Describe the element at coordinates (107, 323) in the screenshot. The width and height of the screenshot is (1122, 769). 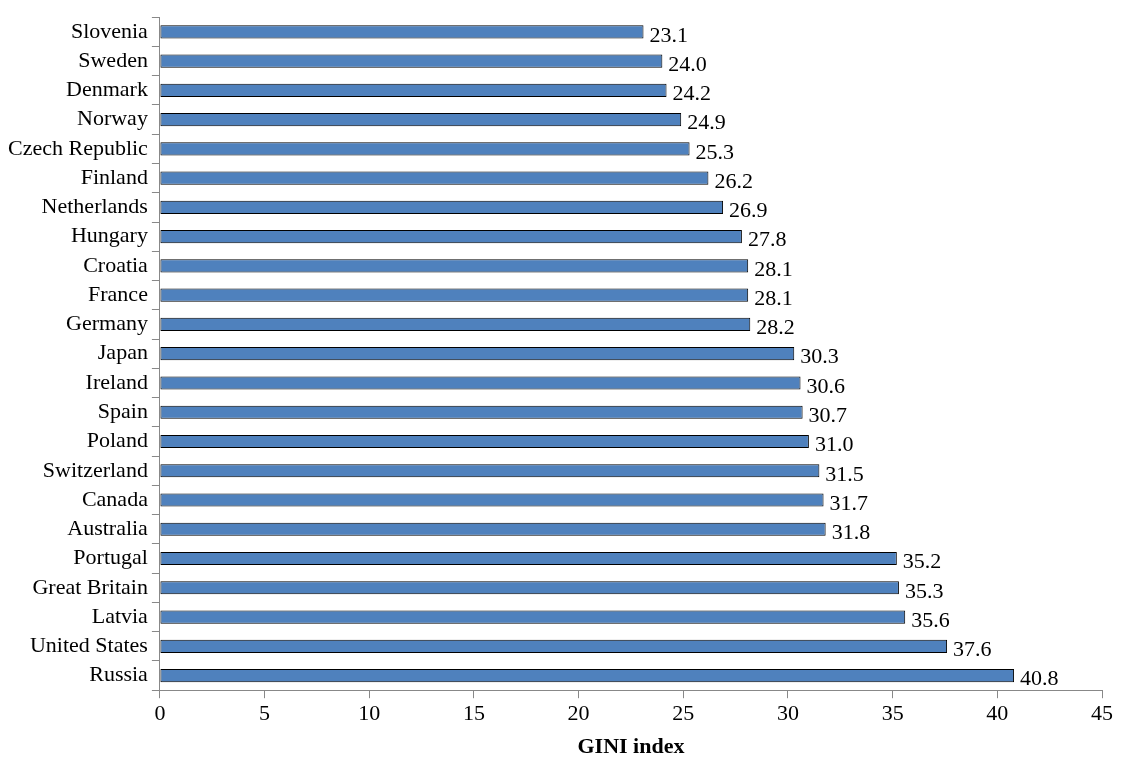
I see `y-tick-label: Germany` at that location.